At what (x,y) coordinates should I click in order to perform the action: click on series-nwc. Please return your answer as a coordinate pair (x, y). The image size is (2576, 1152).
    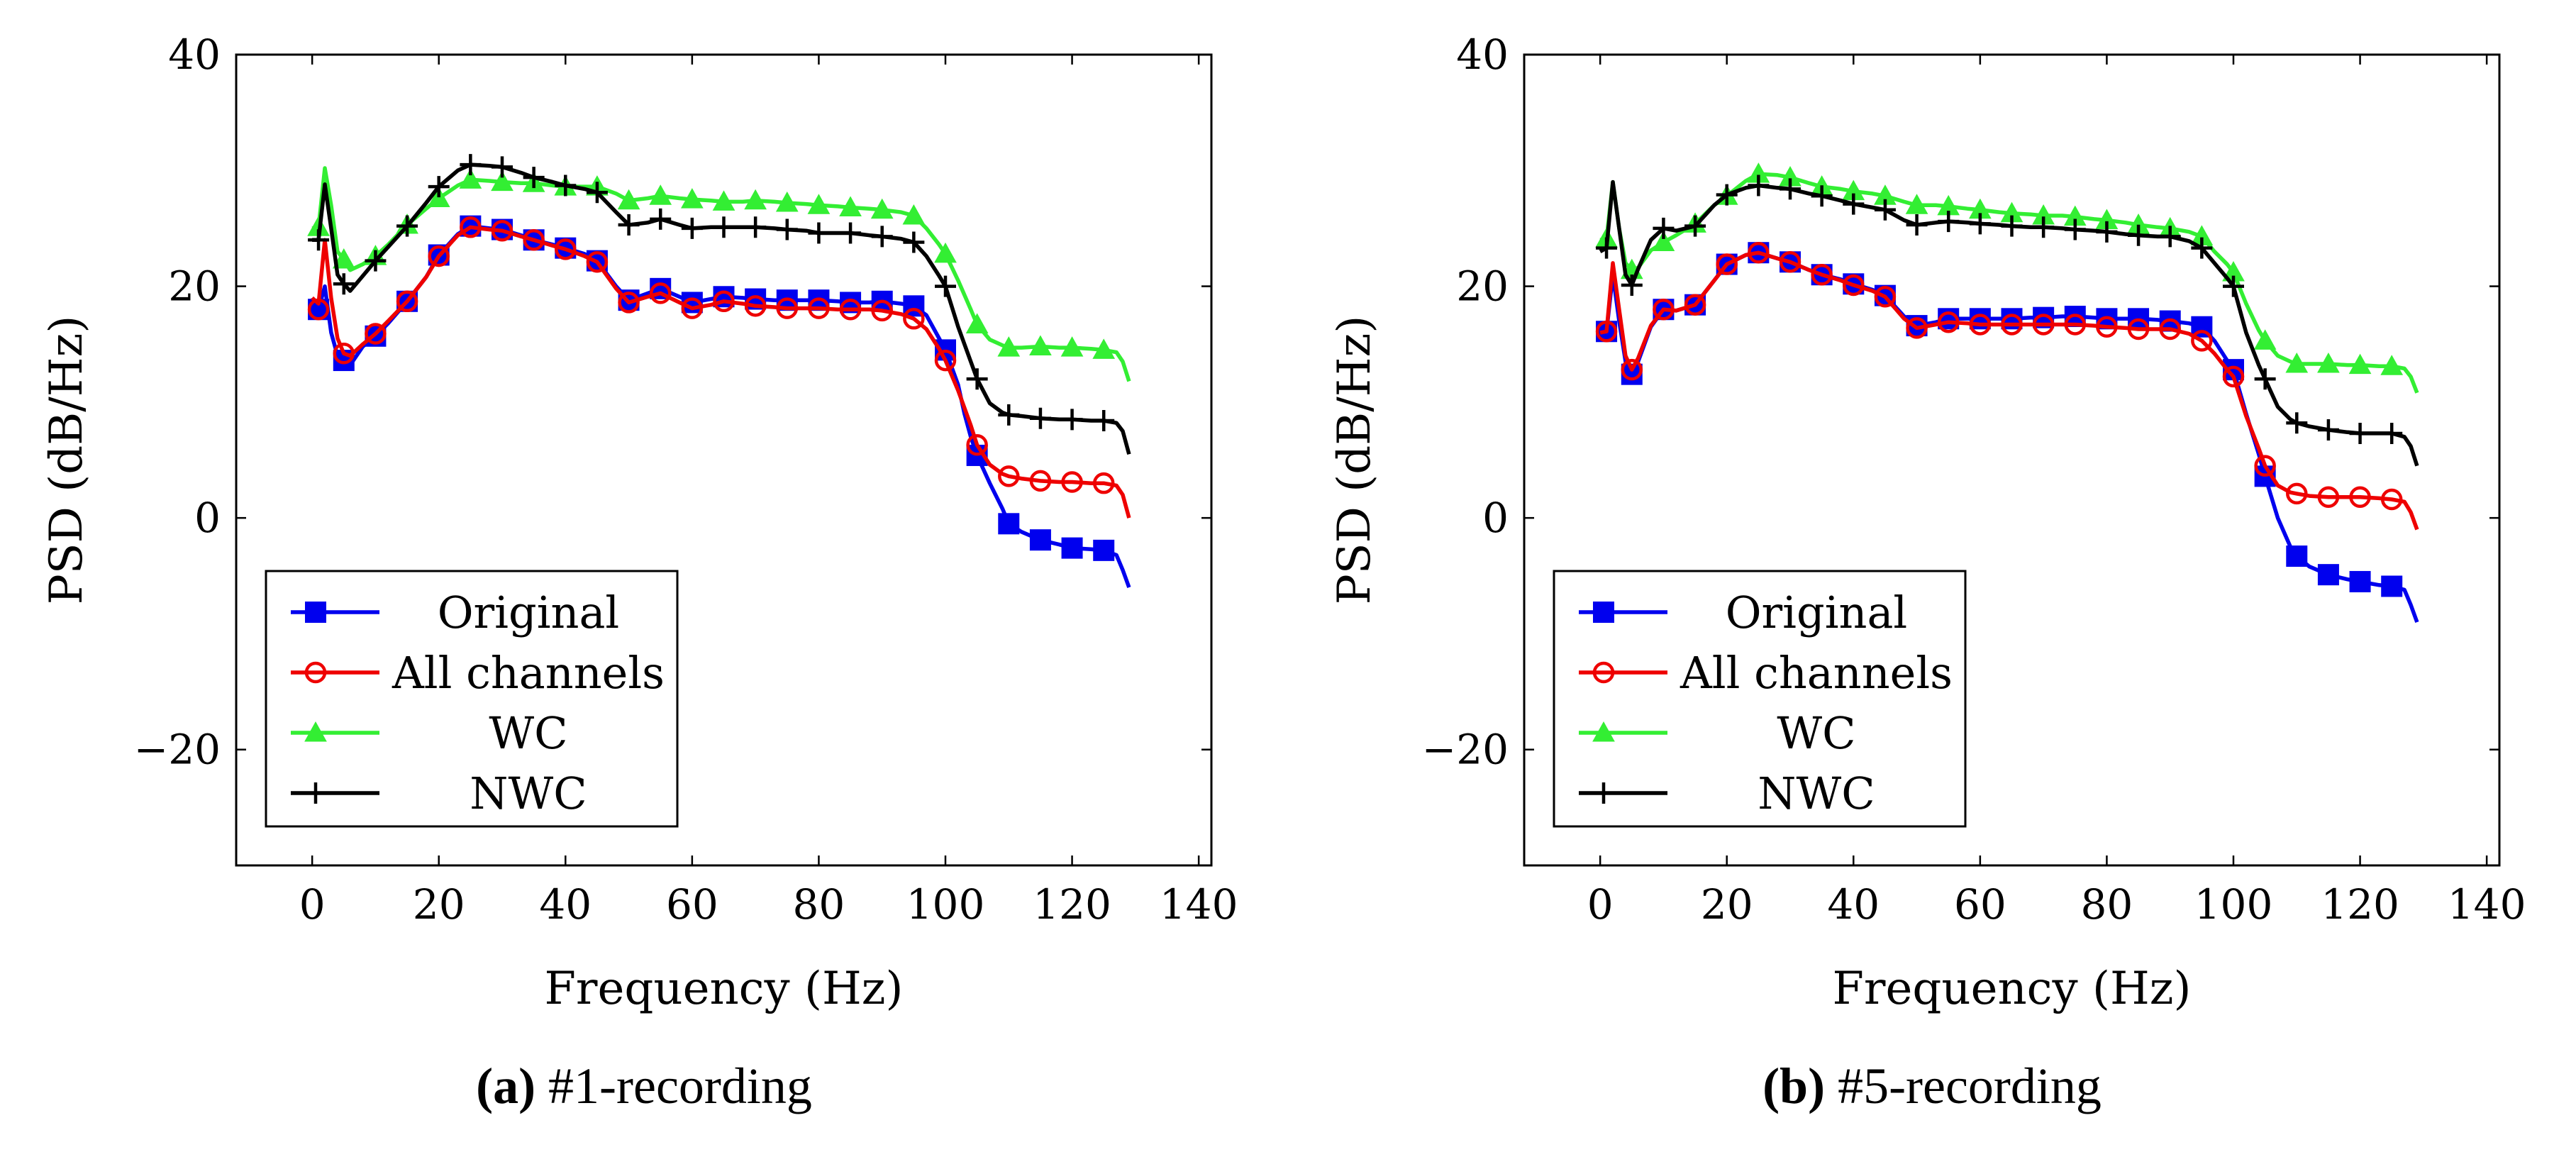
    Looking at the image, I should click on (719, 304).